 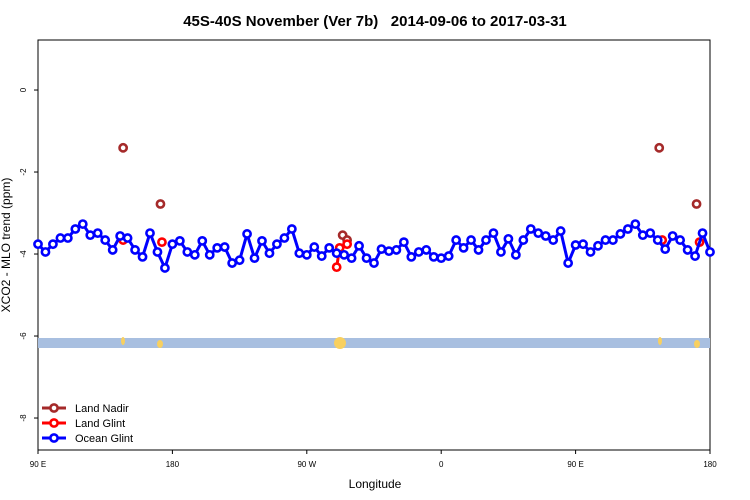 What do you see at coordinates (23, 418) in the screenshot?
I see `y-tick-label: -8` at bounding box center [23, 418].